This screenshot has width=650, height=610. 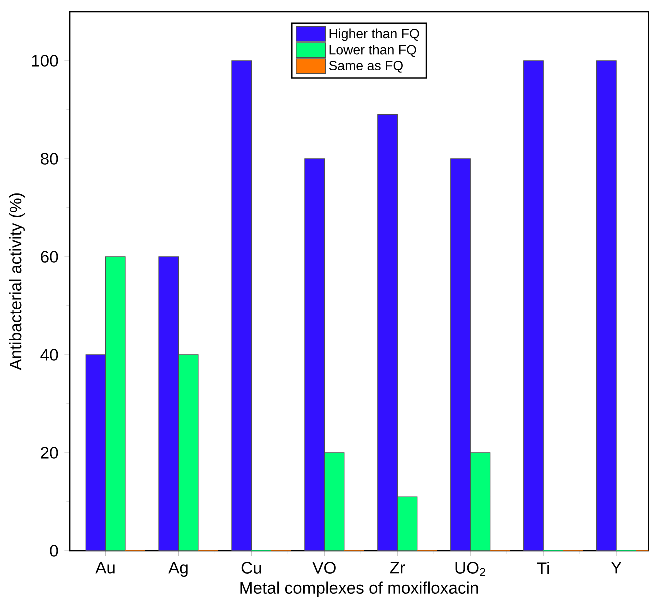 I want to click on x-tick-label: Au, so click(x=105, y=568).